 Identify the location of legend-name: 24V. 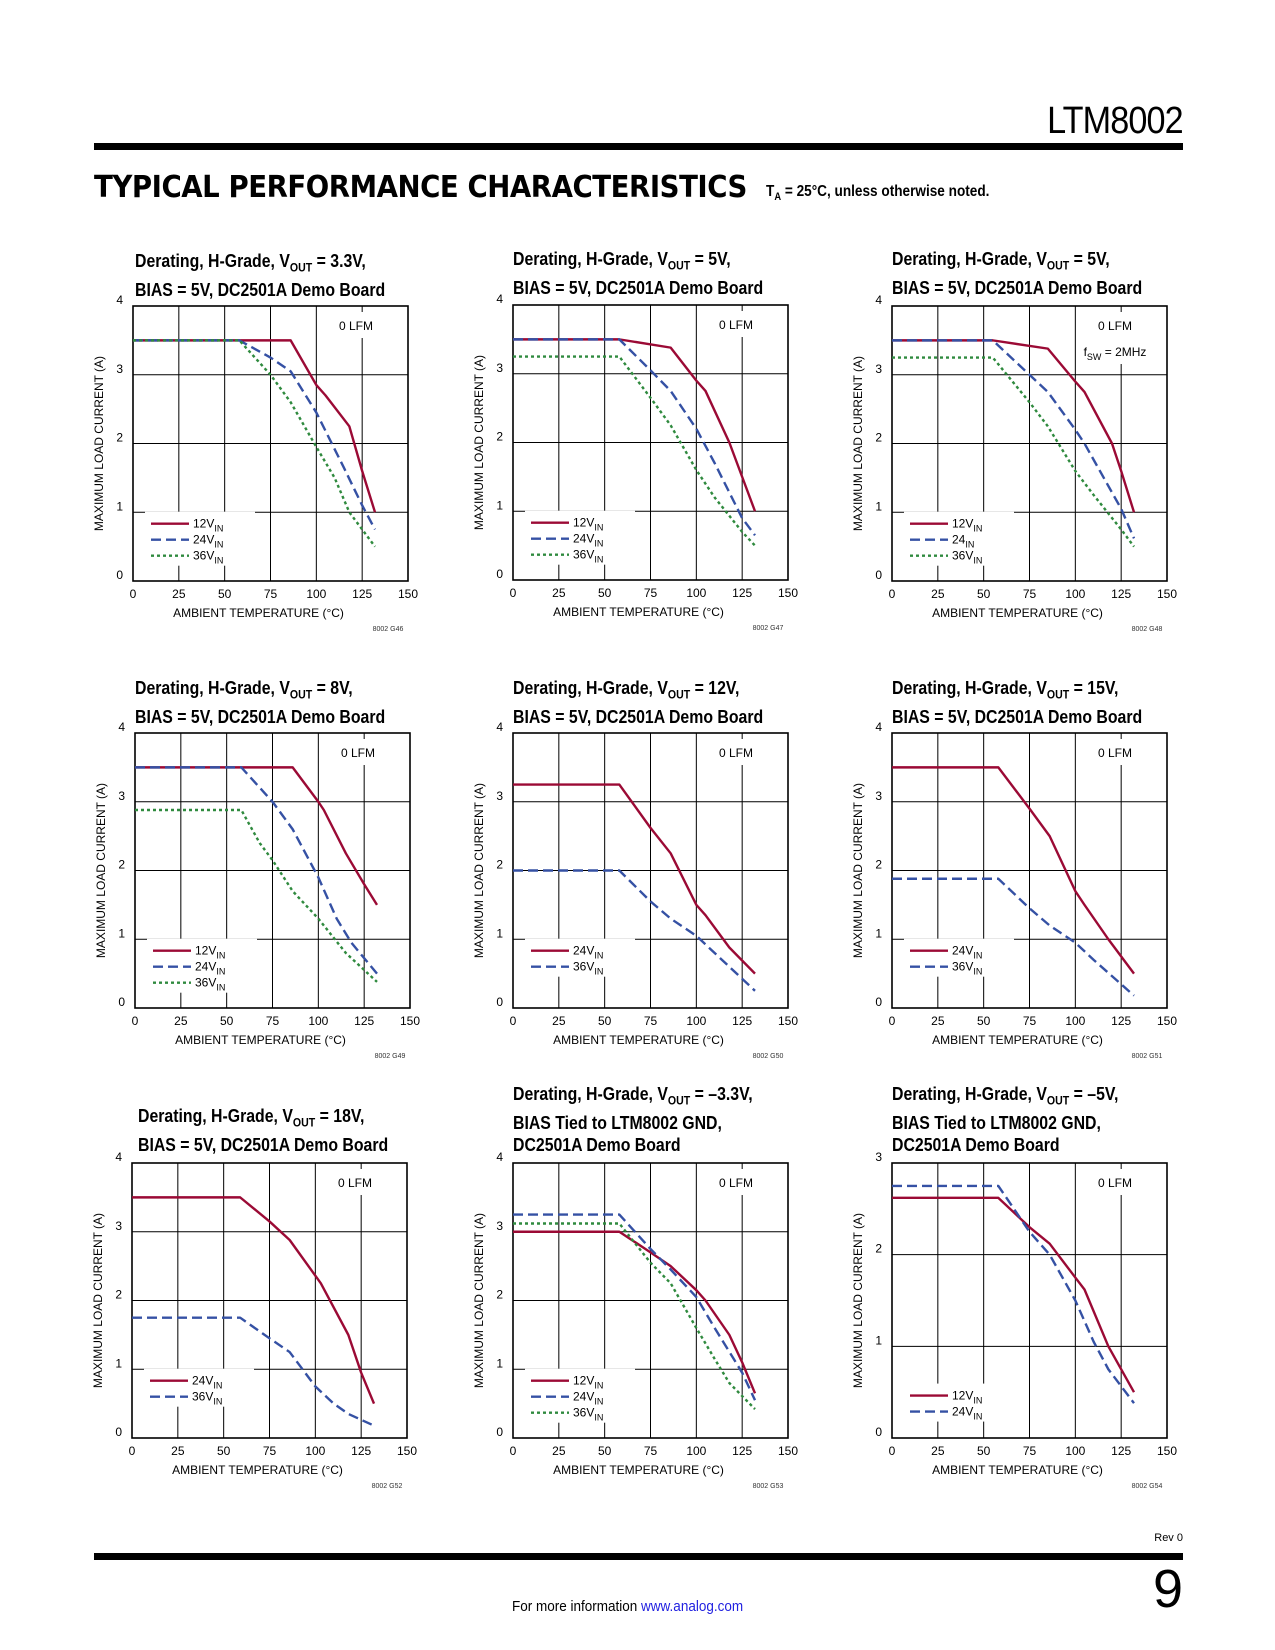
(205, 967).